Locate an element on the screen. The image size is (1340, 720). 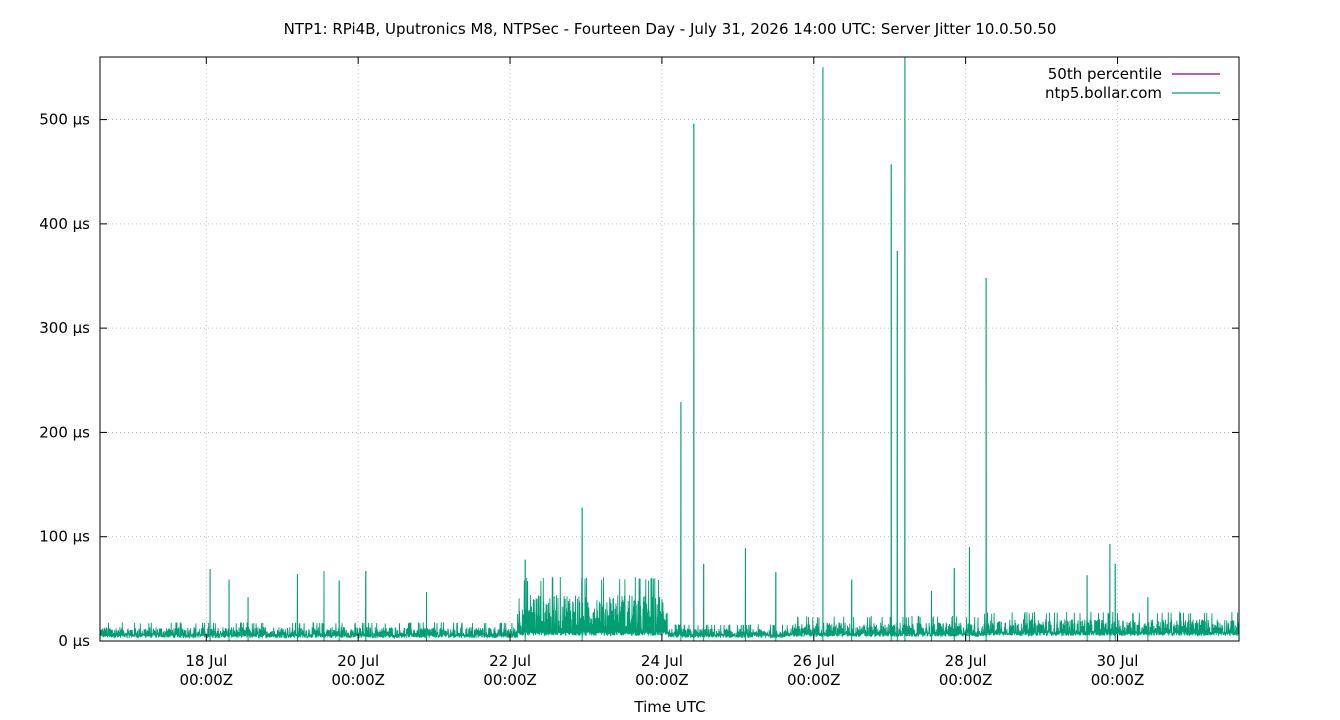
legend-label: 50th percentile is located at coordinates (1105, 74).